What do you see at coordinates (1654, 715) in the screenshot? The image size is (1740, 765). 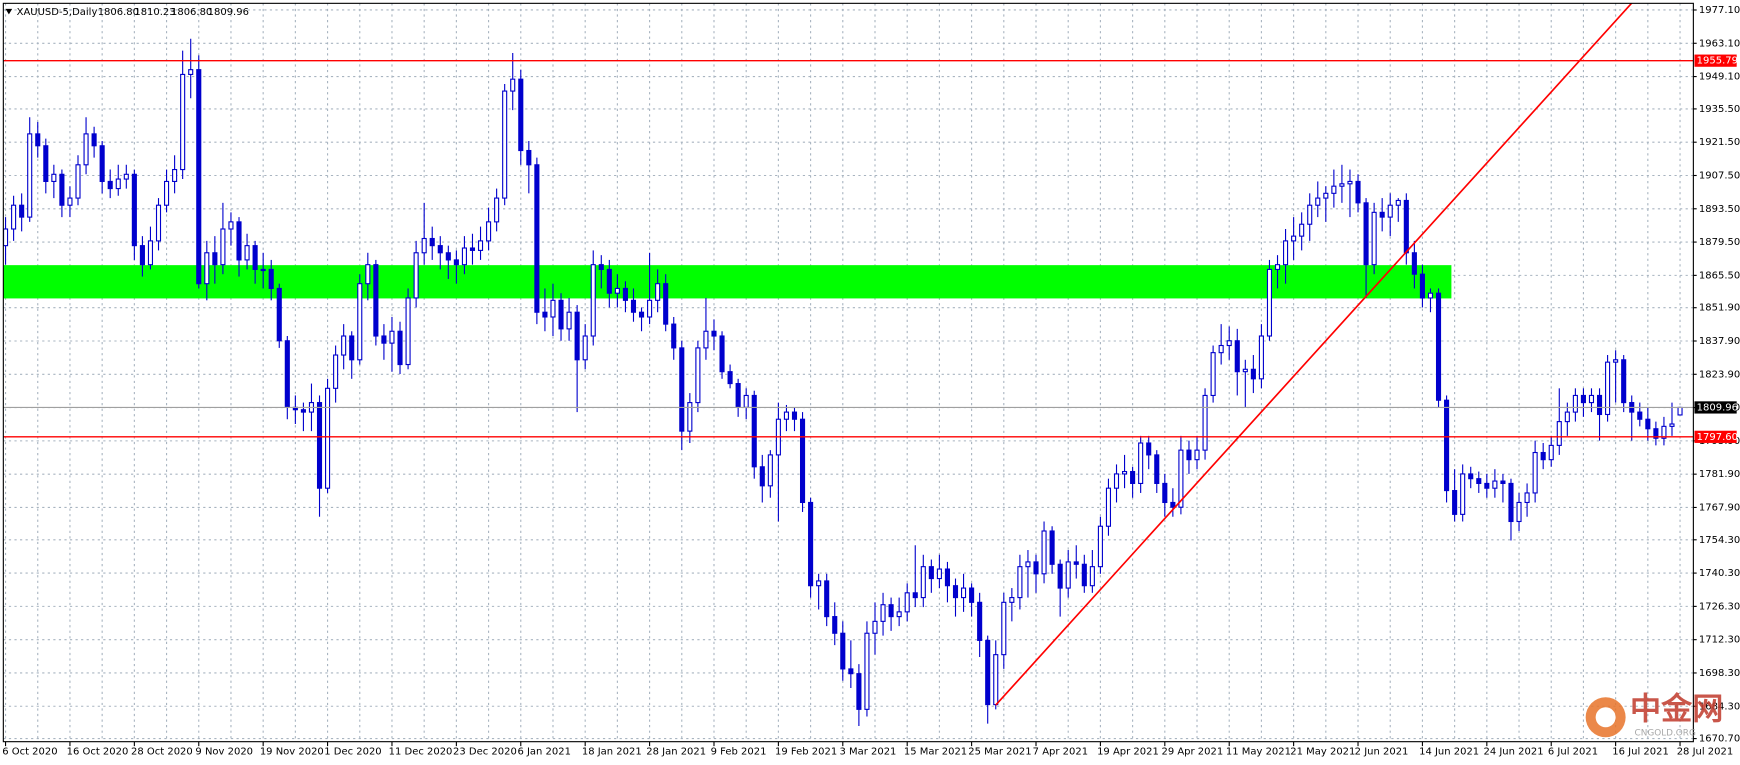 I see `watermark: 中金网 CNGOLD.ORG` at bounding box center [1654, 715].